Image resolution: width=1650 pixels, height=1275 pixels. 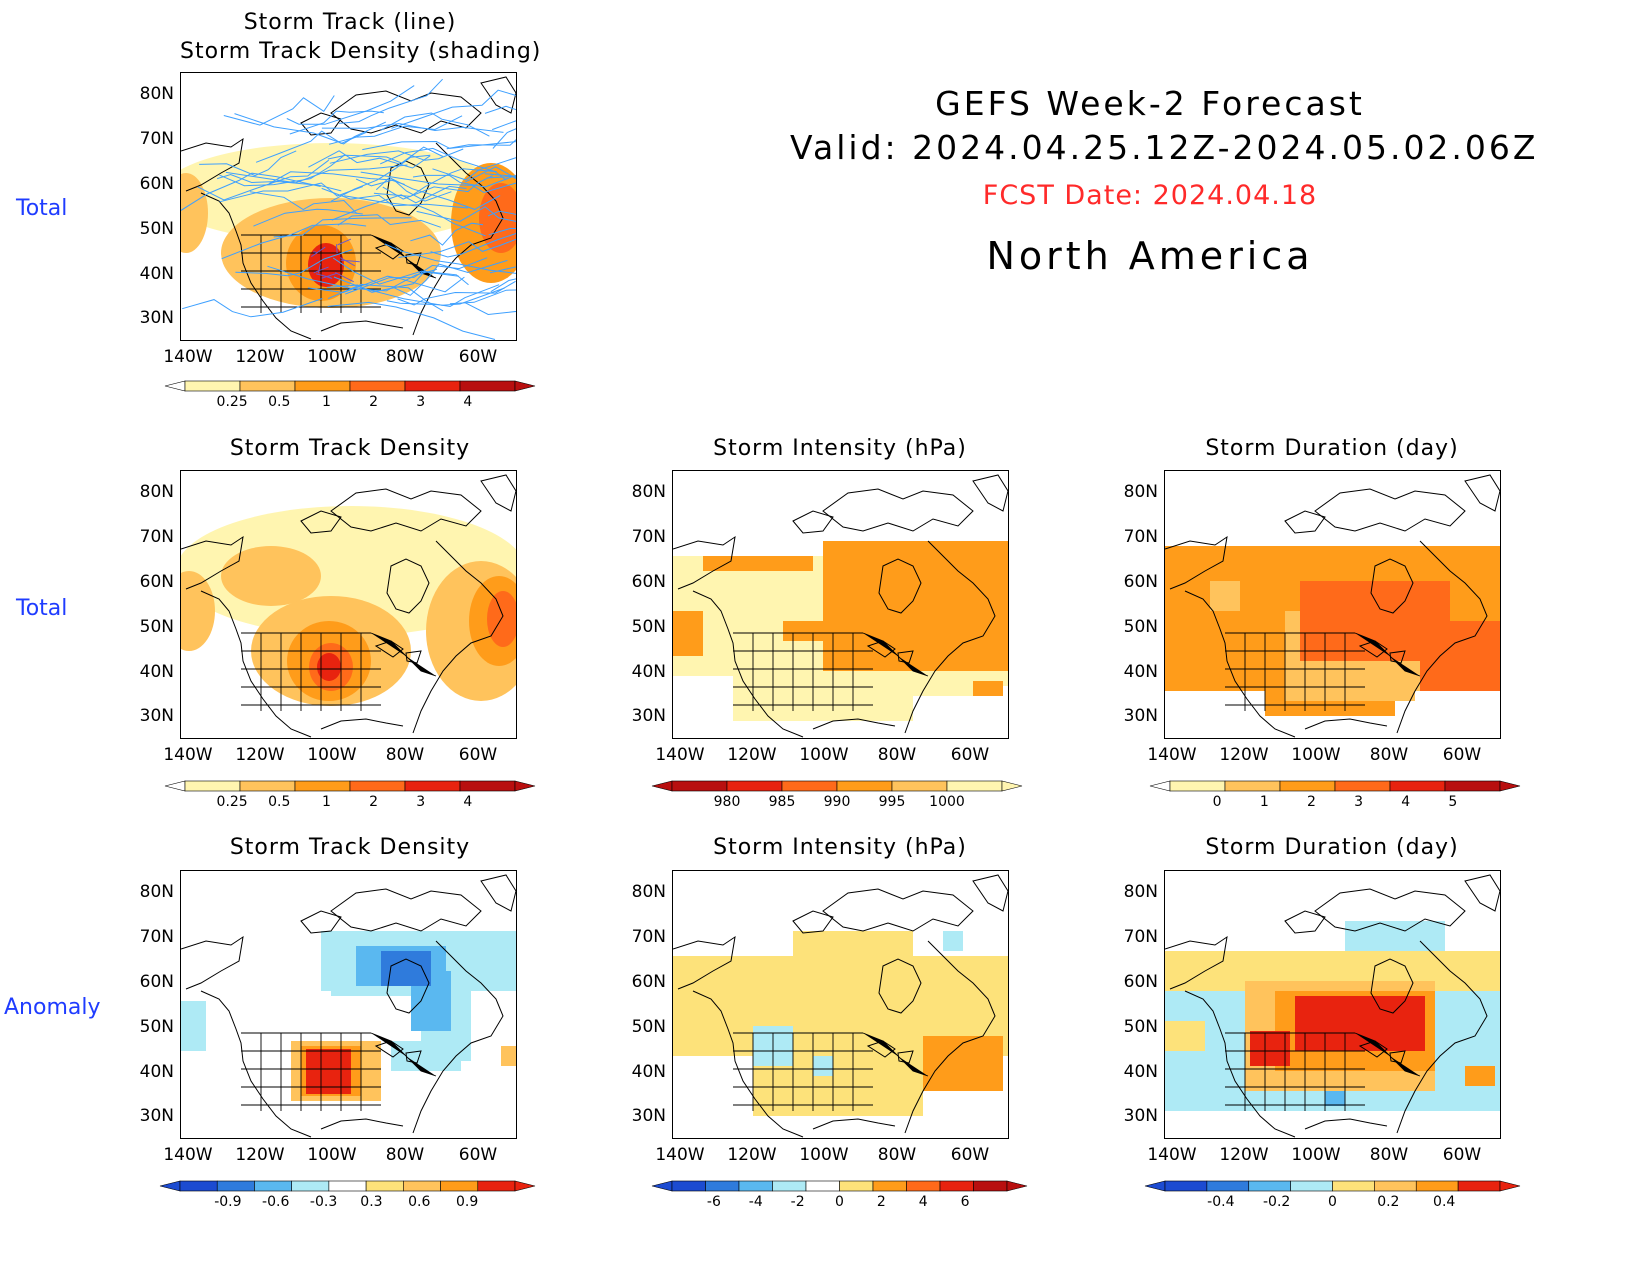 I want to click on colorbar-tick-label: 0.6, so click(x=419, y=1202).